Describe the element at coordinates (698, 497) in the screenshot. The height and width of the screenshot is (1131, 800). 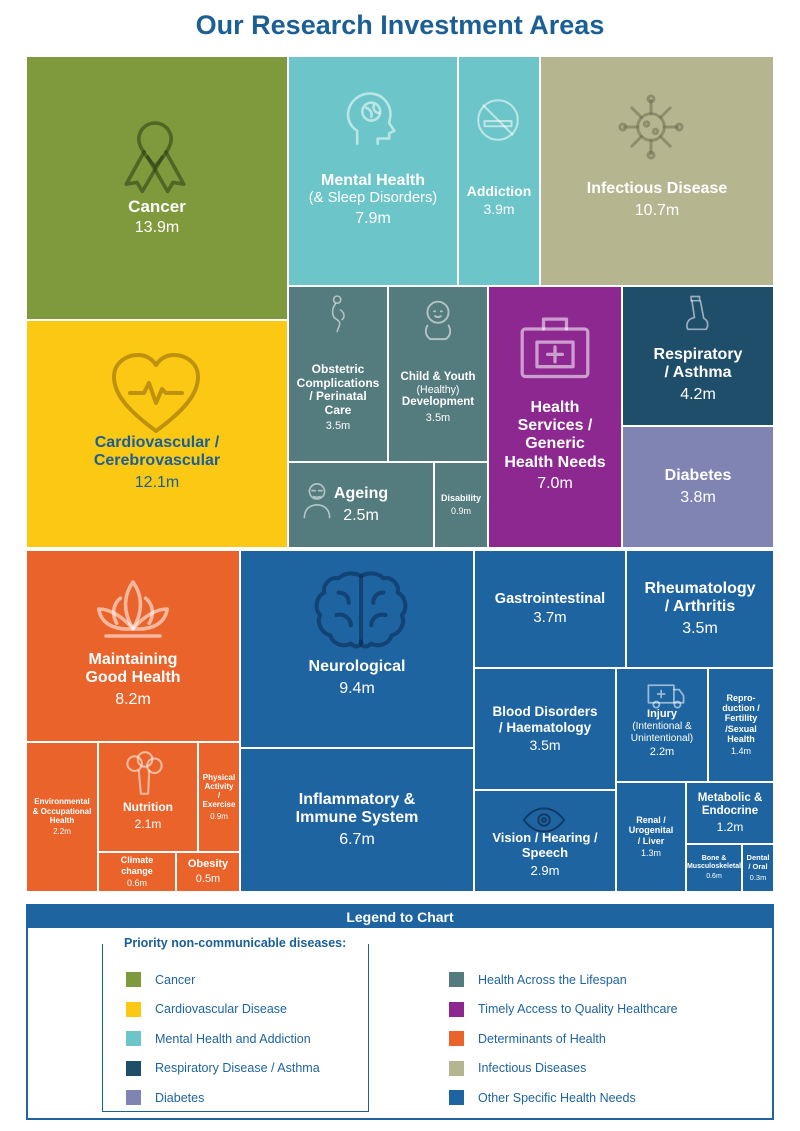
I see `cell-value: 3.8m` at that location.